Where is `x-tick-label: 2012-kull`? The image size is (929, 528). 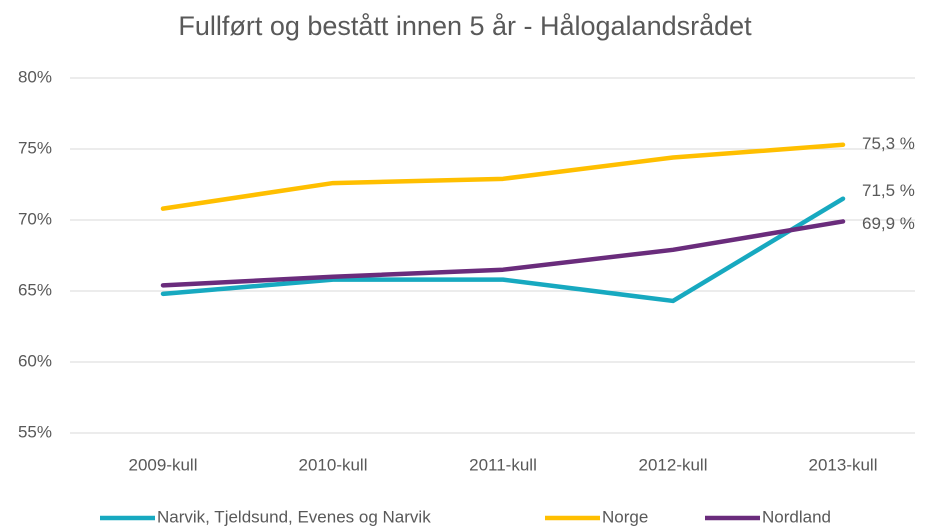 x-tick-label: 2012-kull is located at coordinates (673, 464).